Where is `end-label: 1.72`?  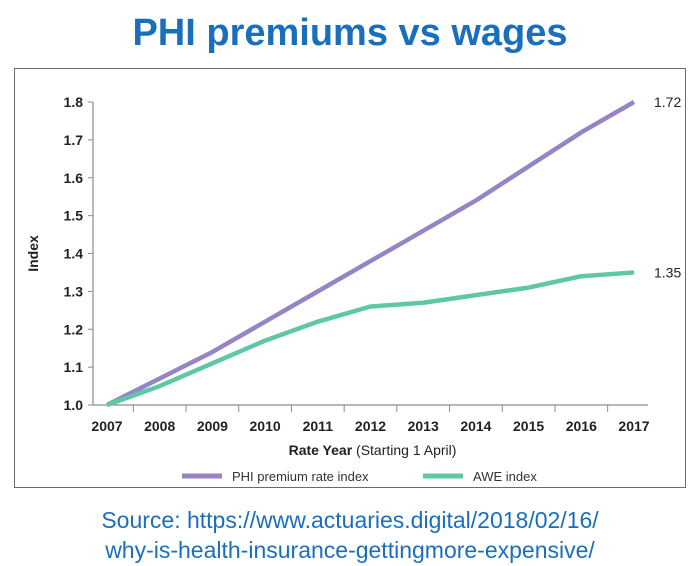 end-label: 1.72 is located at coordinates (667, 102).